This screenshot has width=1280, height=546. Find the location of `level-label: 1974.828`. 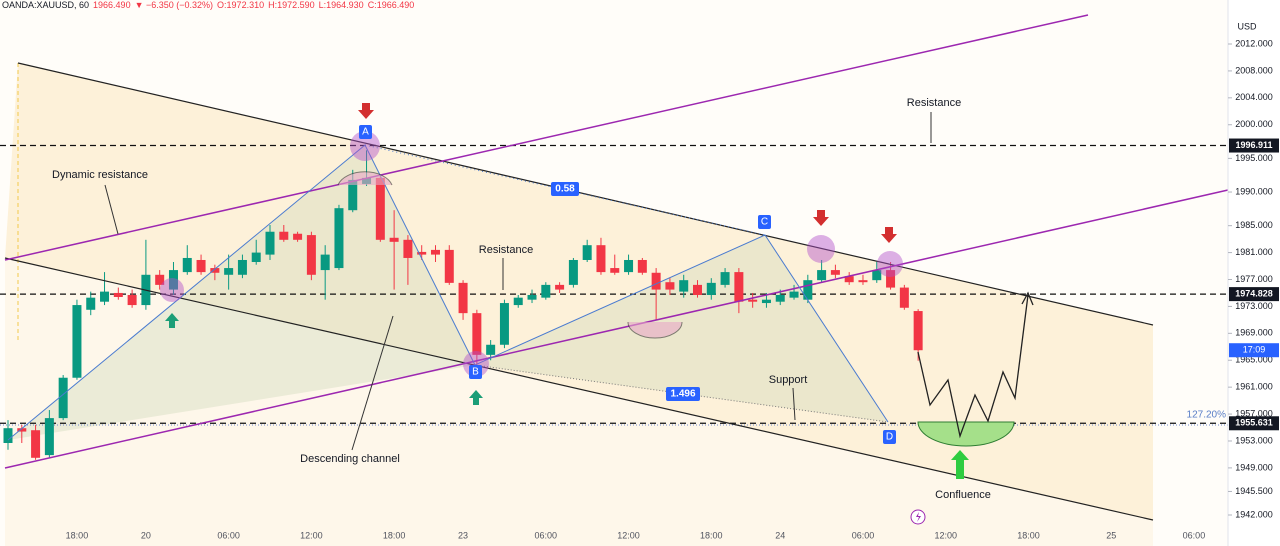

level-label: 1974.828 is located at coordinates (1254, 293).